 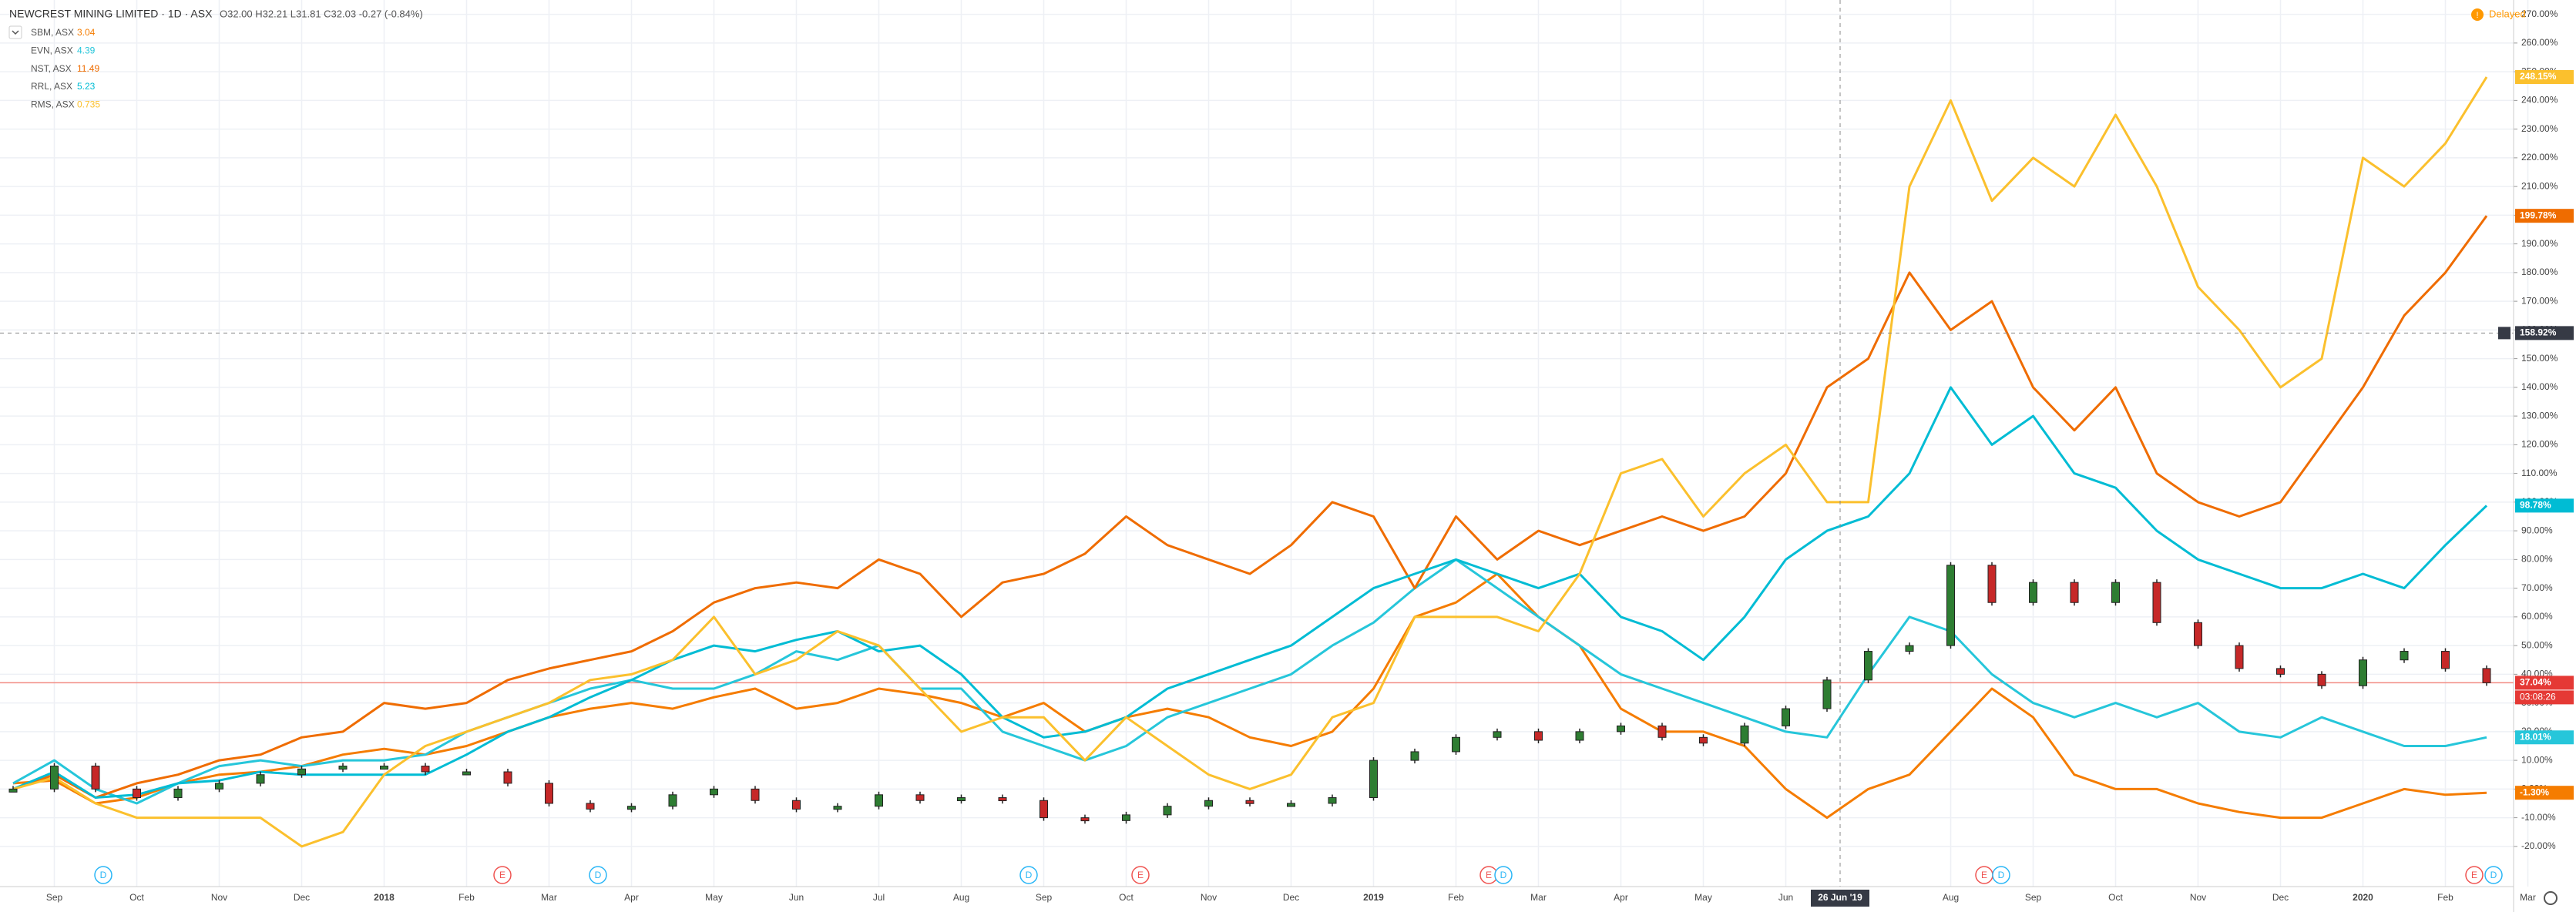 What do you see at coordinates (2539, 301) in the screenshot?
I see `y-tick-label: 170.00%` at bounding box center [2539, 301].